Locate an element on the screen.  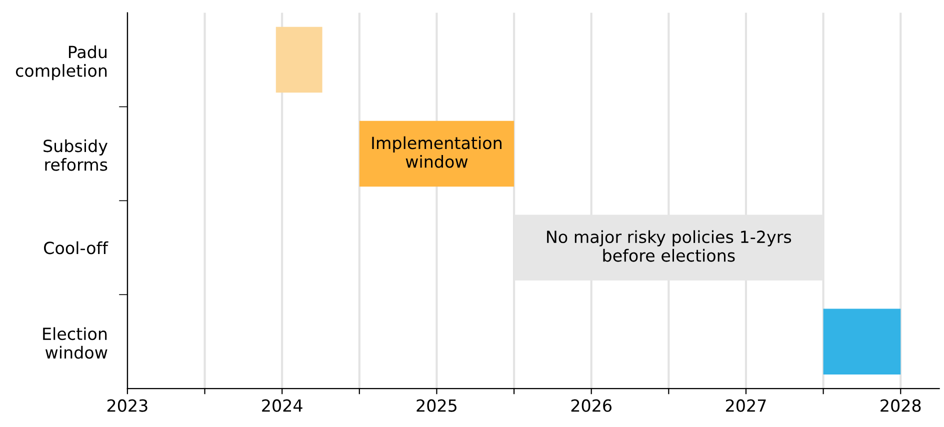
x-tick-label: 2023 is located at coordinates (127, 405).